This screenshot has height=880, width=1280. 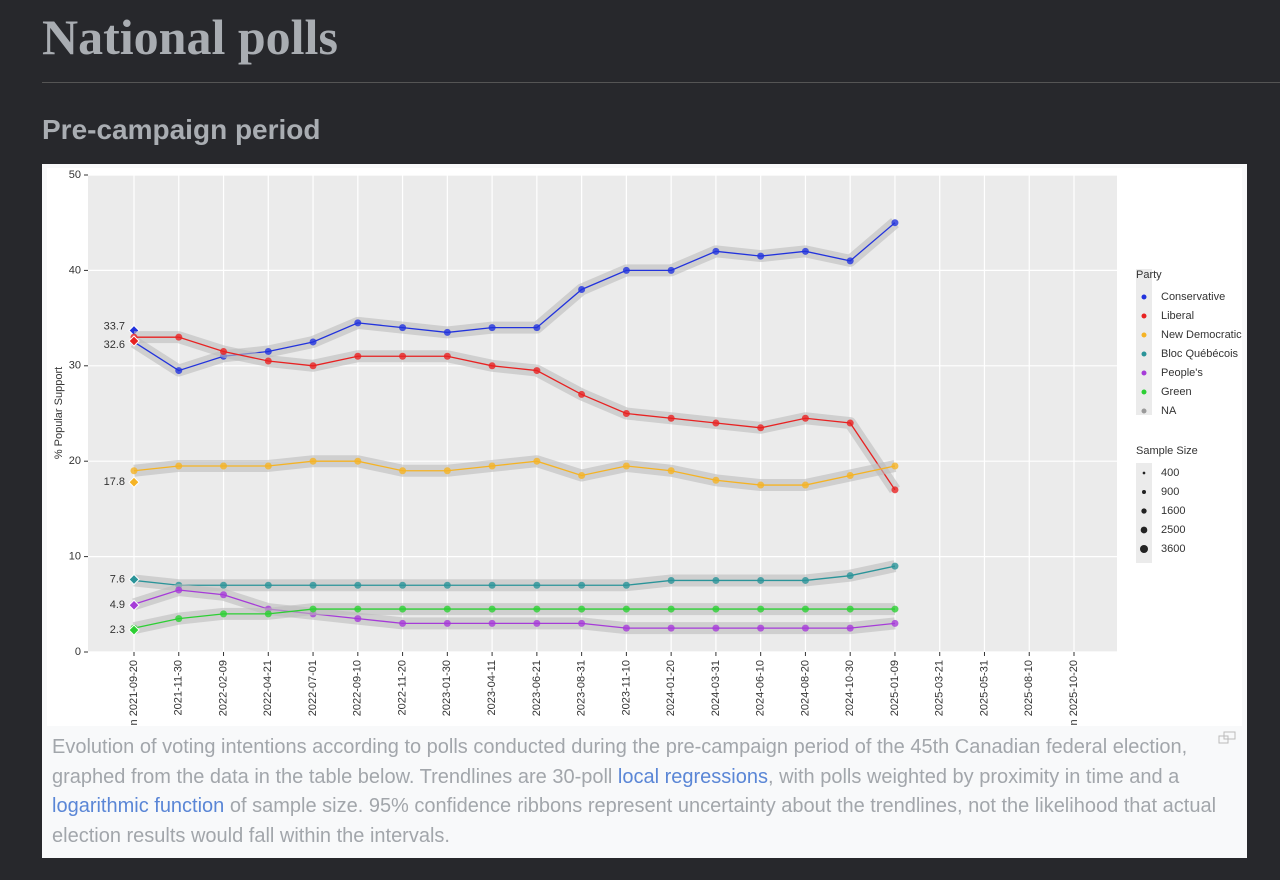 What do you see at coordinates (761, 688) in the screenshot?
I see `x-tick-label: 2024-06-10` at bounding box center [761, 688].